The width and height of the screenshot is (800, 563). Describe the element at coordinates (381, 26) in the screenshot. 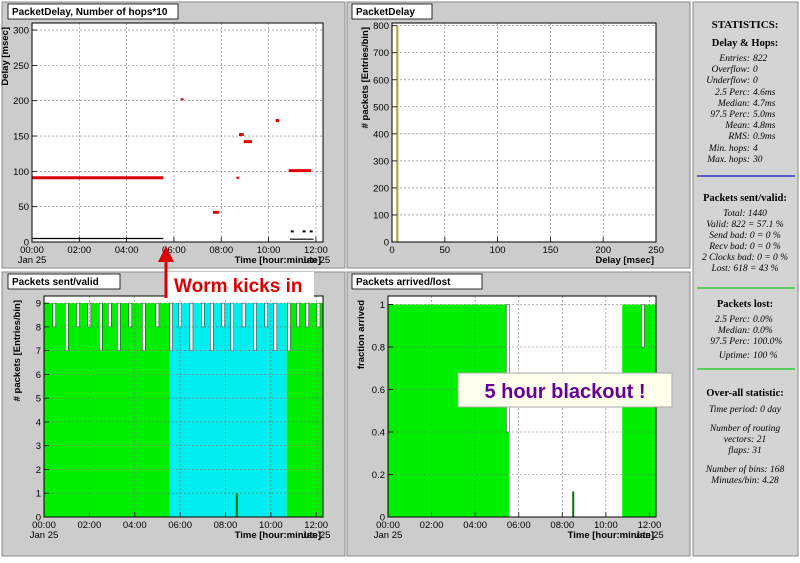

I see `y-tick-label: 800` at that location.